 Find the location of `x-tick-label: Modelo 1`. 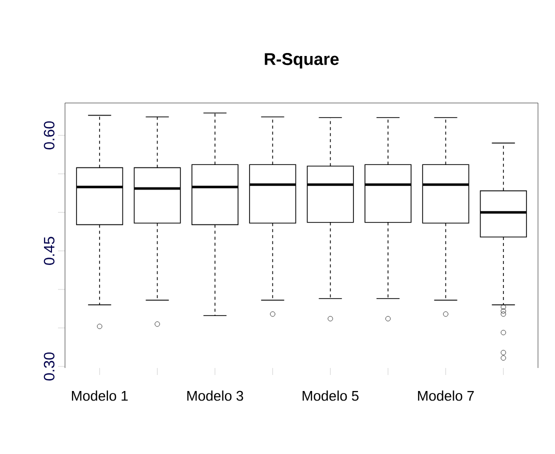

x-tick-label: Modelo 1 is located at coordinates (100, 395).